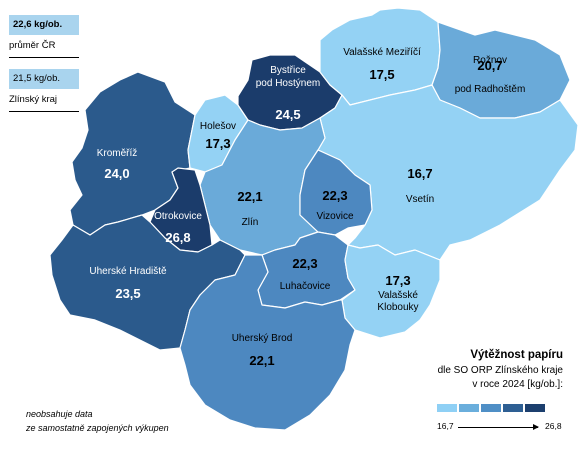 The width and height of the screenshot is (585, 456). Describe the element at coordinates (32, 45) in the screenshot. I see `cr-average-label: průměr ČR` at that location.